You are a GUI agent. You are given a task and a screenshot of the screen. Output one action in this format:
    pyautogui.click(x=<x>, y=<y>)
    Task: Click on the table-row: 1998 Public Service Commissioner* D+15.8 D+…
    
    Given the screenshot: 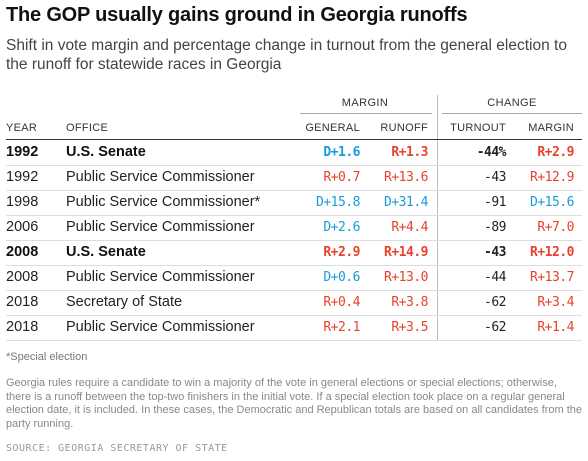 What is the action you would take?
    pyautogui.click(x=294, y=203)
    